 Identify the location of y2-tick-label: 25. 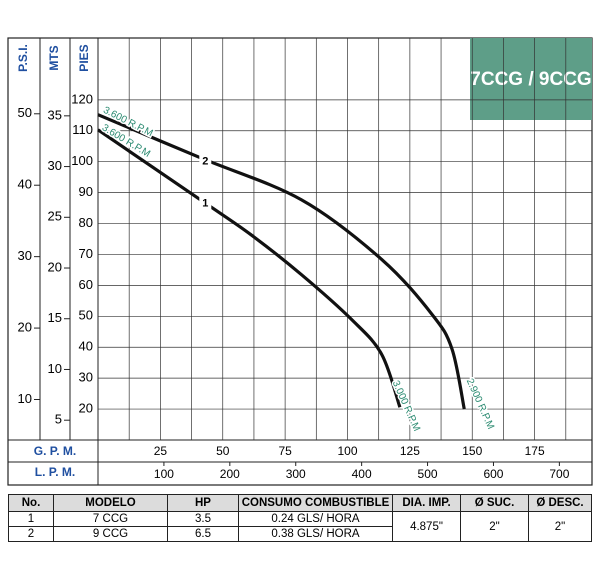
(55, 216).